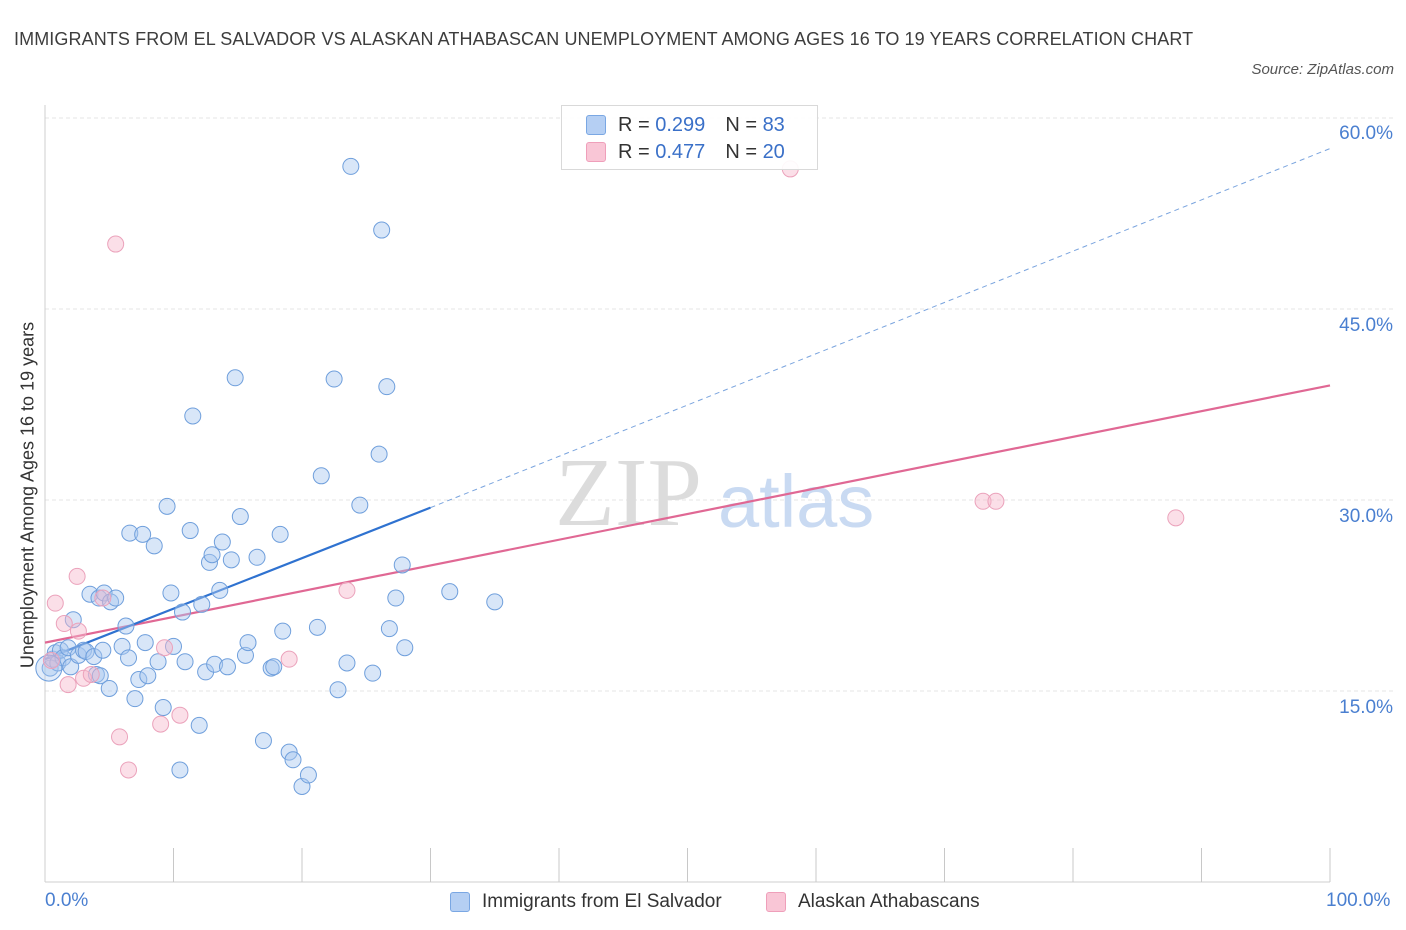 The image size is (1406, 930). Describe the element at coordinates (67, 900) in the screenshot. I see `x-tick-label: 0.0%` at that location.